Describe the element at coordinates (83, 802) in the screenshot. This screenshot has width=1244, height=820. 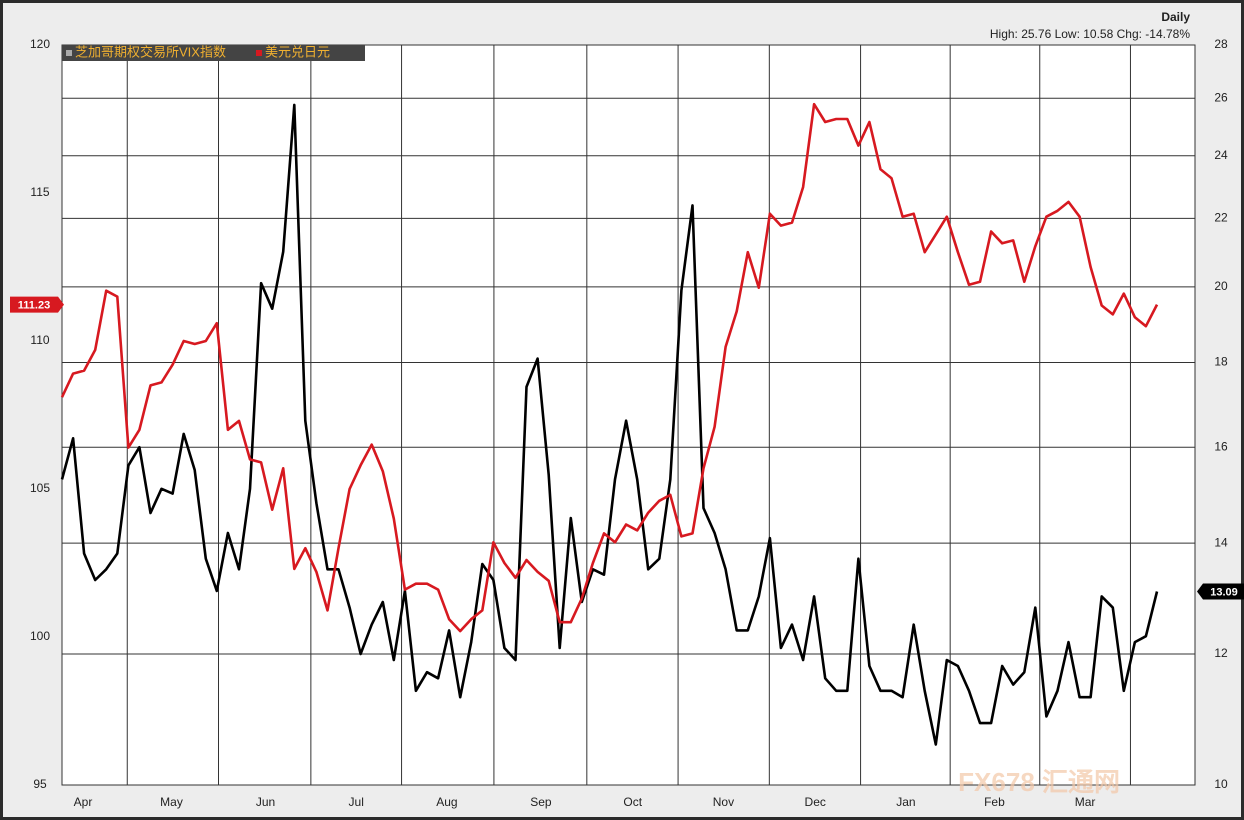
I see `x-tick-label: Apr` at that location.